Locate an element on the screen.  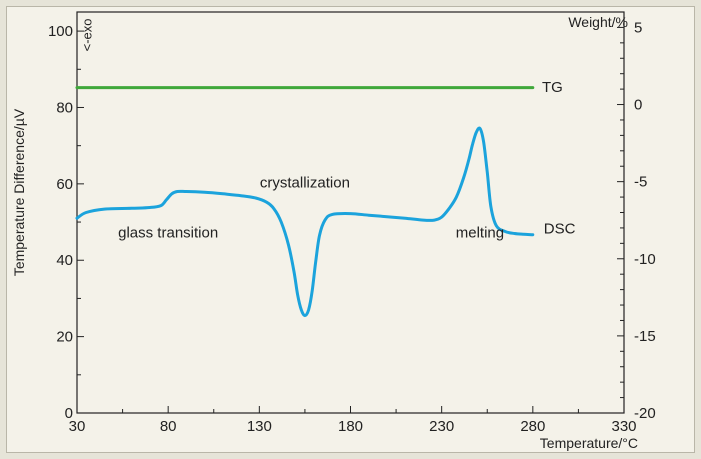
exo-direction-label: <-exo is located at coordinates (87, 34).